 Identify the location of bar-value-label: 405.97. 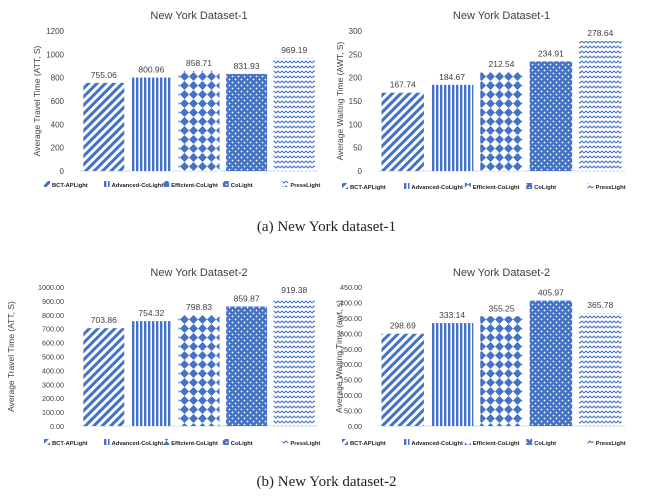
(551, 293).